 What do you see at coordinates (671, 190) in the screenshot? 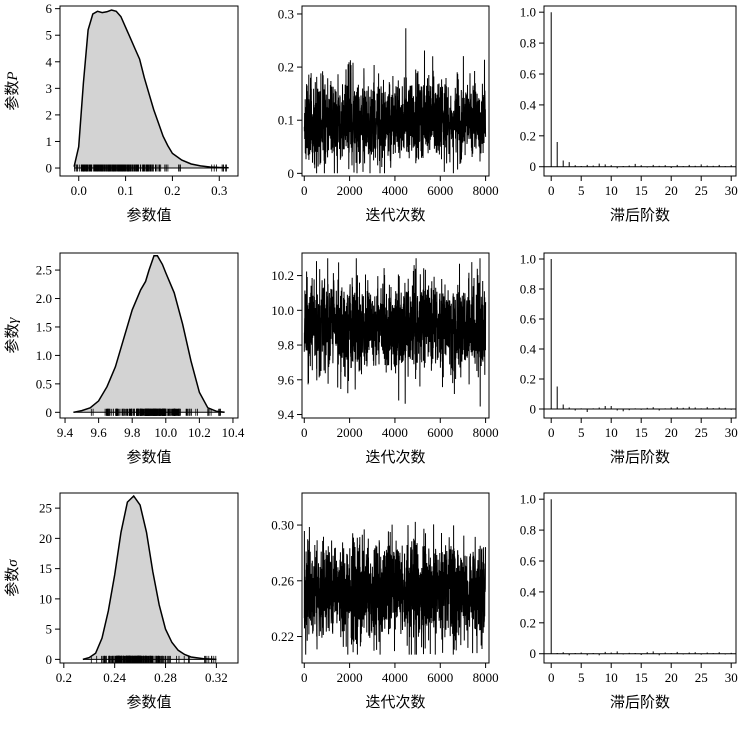
I see `x-tick-label: 20` at bounding box center [671, 190].